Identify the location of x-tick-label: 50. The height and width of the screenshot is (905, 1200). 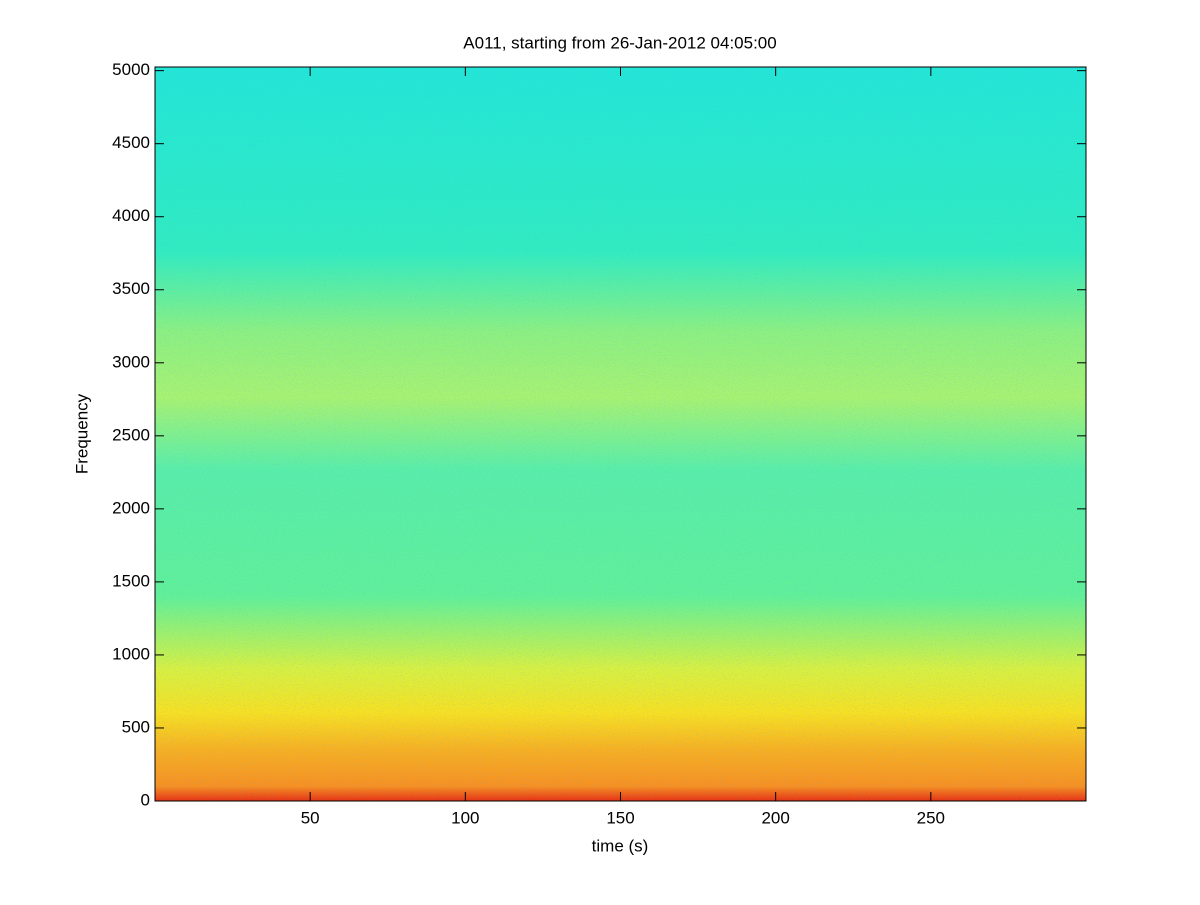
(310, 817).